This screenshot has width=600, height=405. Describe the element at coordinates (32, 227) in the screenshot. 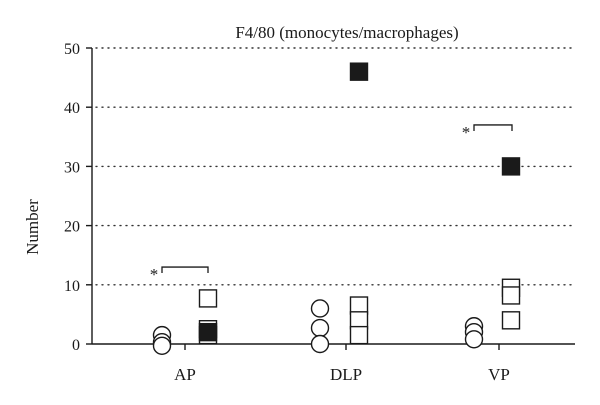

I see `y-axis-label: Number` at that location.